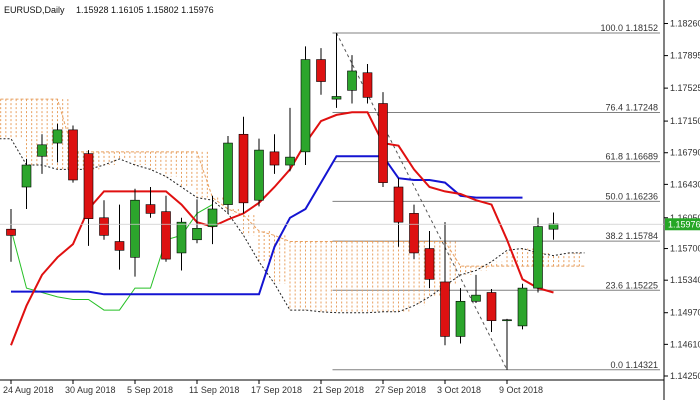 The height and width of the screenshot is (400, 700). Describe the element at coordinates (34, 10) in the screenshot. I see `chart-symbol: EURUSD,Daily` at that location.